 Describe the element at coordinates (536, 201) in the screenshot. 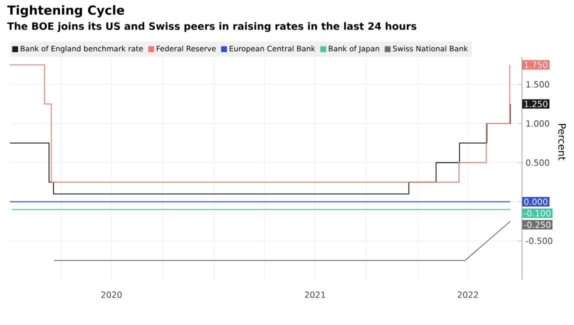

I see `data-label: 0.000` at that location.